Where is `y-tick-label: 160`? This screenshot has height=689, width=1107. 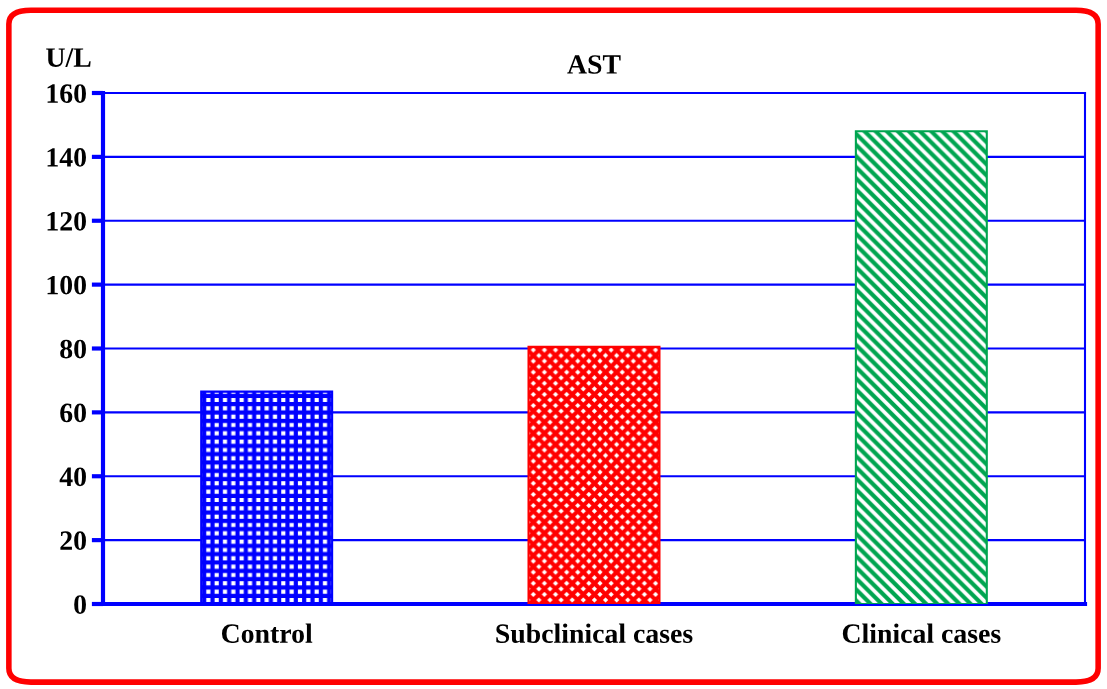 y-tick-label: 160 is located at coordinates (66, 93).